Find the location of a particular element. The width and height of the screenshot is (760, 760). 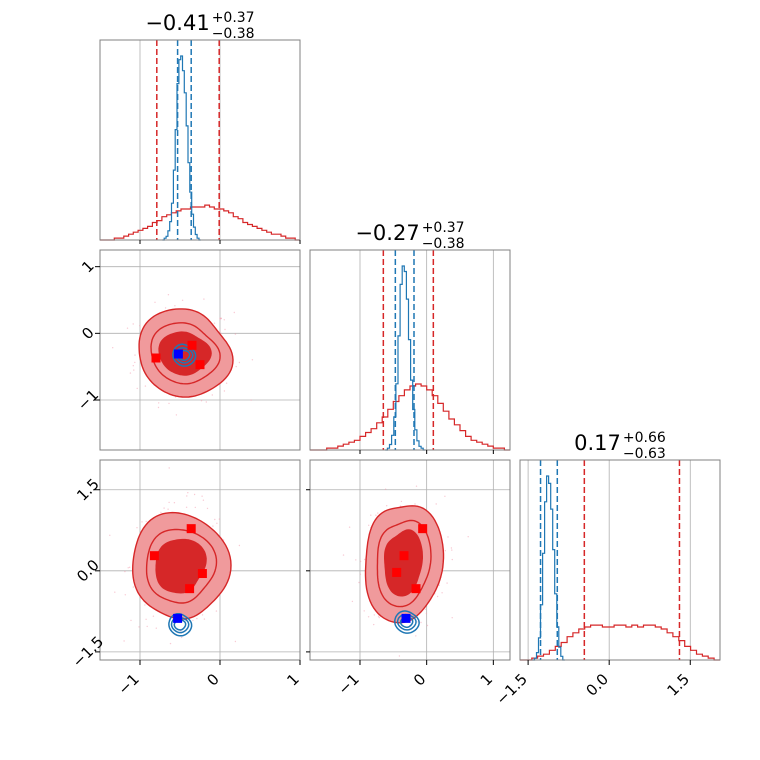

title-plus: +0.66 is located at coordinates (644, 438).